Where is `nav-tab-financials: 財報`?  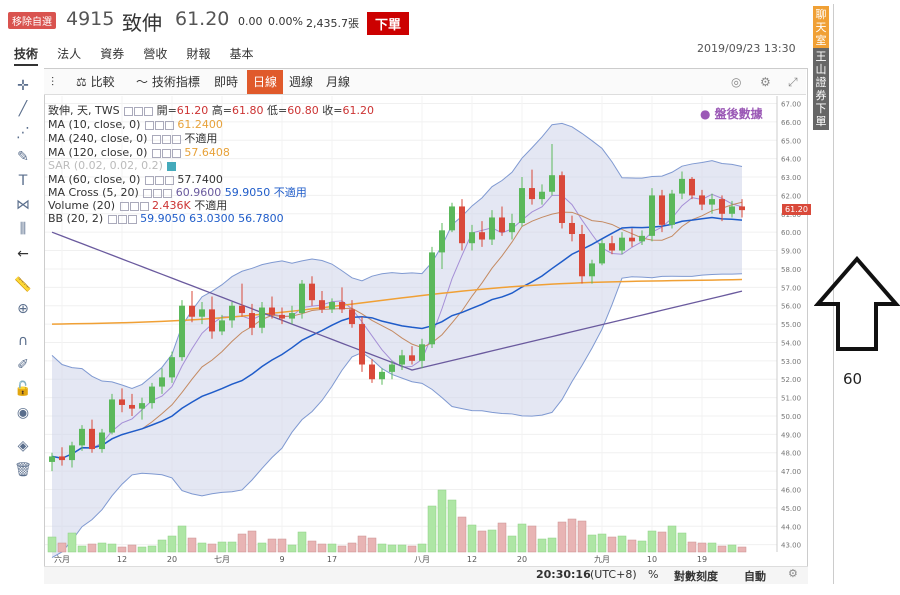 nav-tab-financials: 財報 is located at coordinates (198, 54).